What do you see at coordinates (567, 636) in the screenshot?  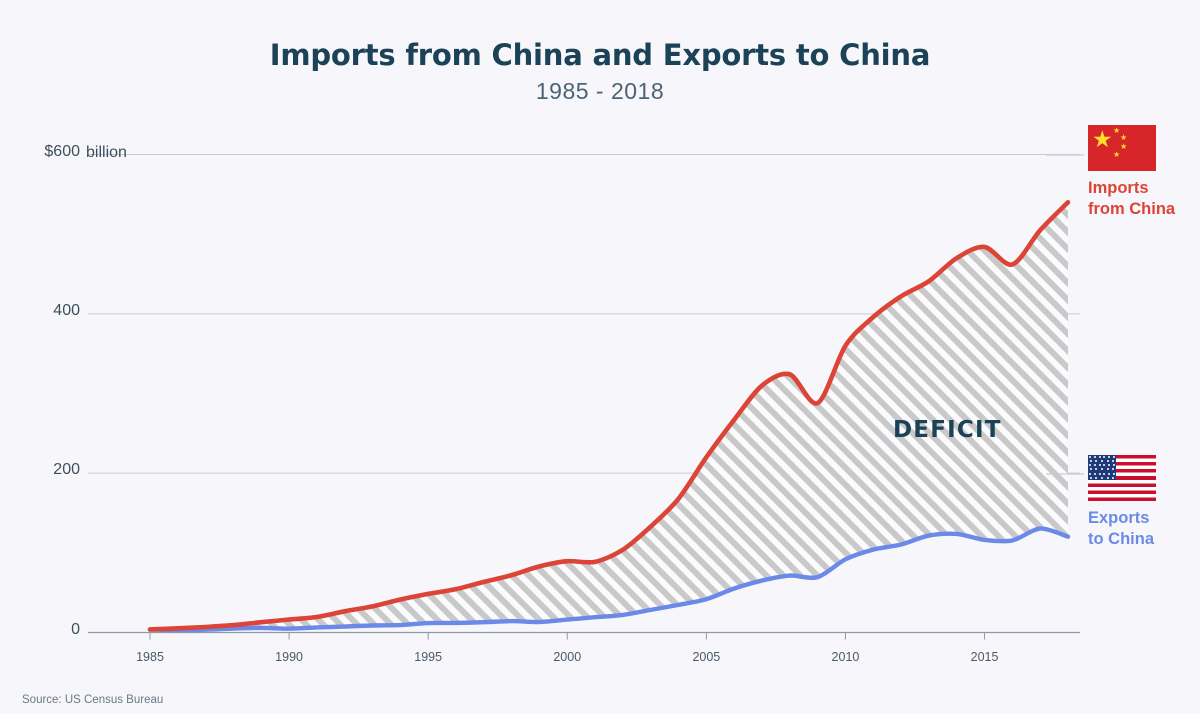 I see `x-axis-ticks` at bounding box center [567, 636].